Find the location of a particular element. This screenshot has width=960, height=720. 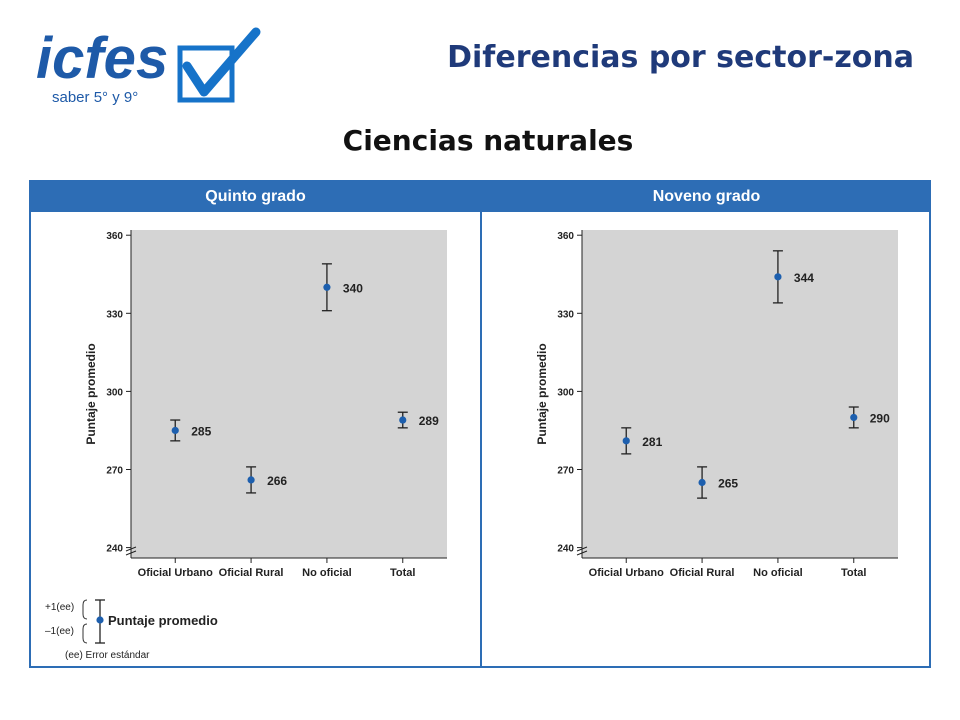

legend-brace-lower is located at coordinates (85, 633).